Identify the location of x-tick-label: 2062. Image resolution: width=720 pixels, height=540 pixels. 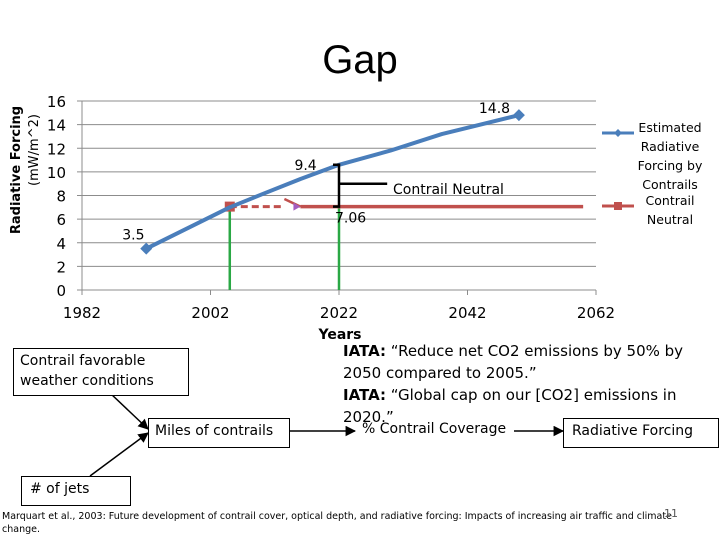
(596, 313).